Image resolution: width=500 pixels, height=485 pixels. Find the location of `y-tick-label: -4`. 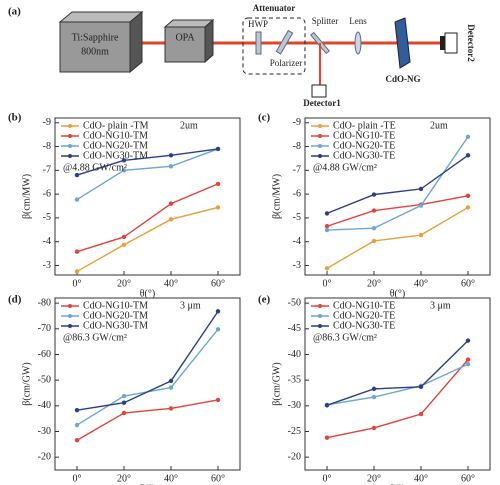

y-tick-label: -4 is located at coordinates (297, 241).